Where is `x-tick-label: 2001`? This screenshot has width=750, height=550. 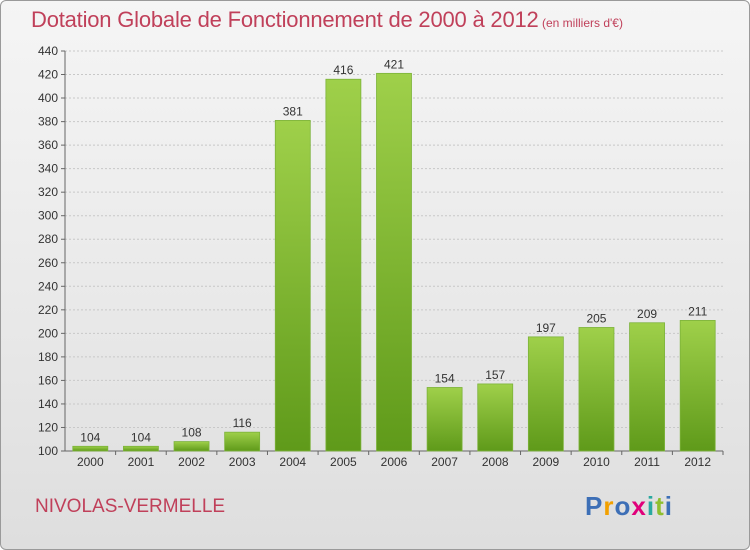
x-tick-label: 2001 is located at coordinates (141, 462).